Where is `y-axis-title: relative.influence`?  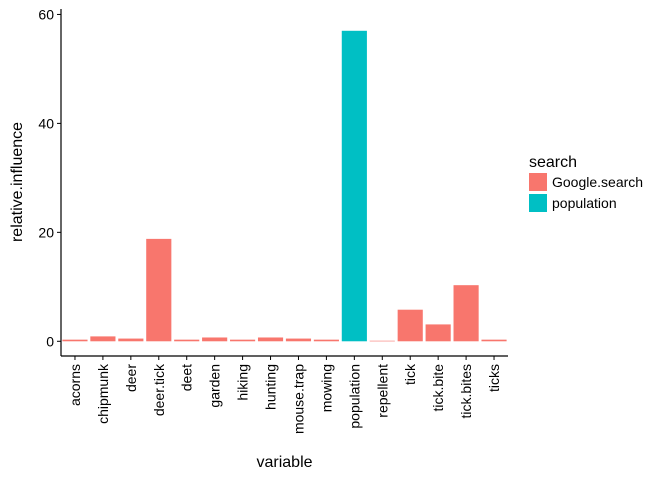 y-axis-title: relative.influence is located at coordinates (17, 182).